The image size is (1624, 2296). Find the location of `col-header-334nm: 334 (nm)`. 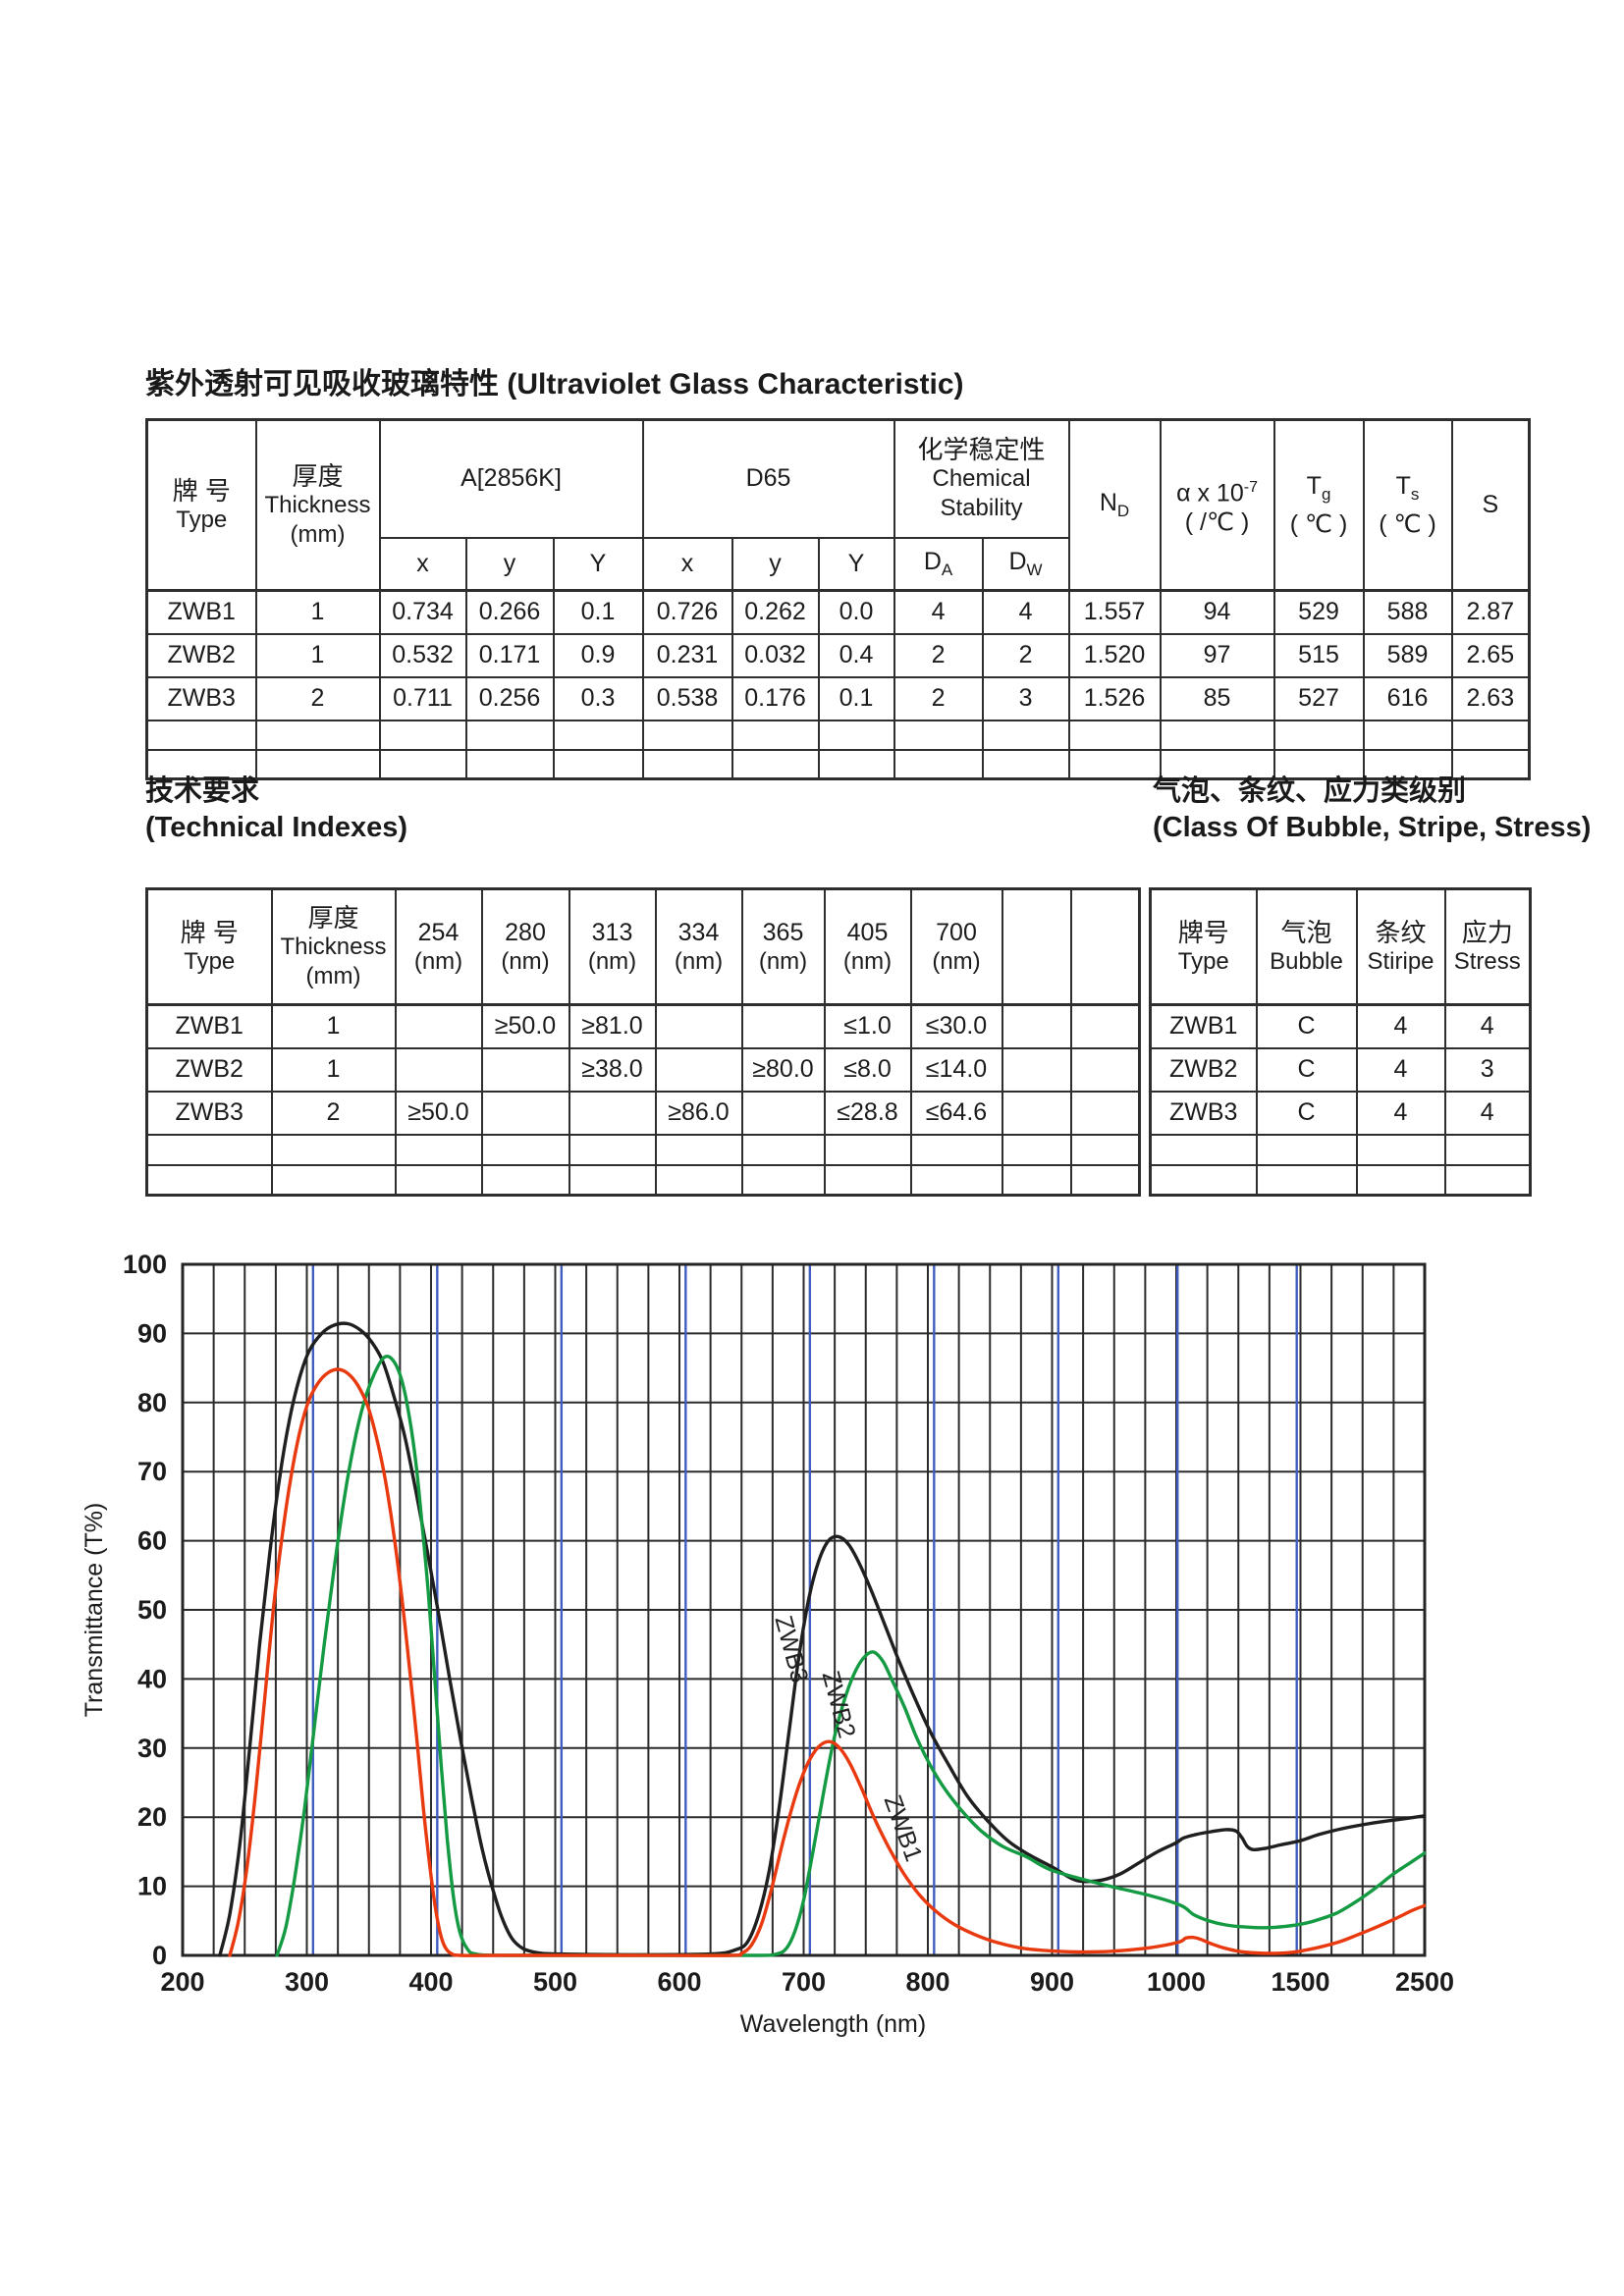

col-header-334nm: 334 (nm) is located at coordinates (698, 946).